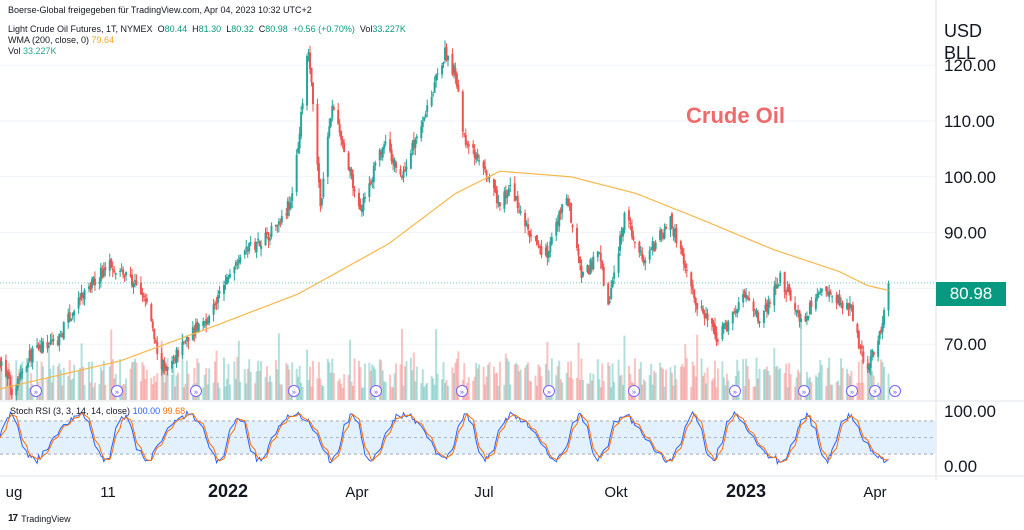 The height and width of the screenshot is (530, 1024). I want to click on vol-legend: Vol 33.227K, so click(32, 51).